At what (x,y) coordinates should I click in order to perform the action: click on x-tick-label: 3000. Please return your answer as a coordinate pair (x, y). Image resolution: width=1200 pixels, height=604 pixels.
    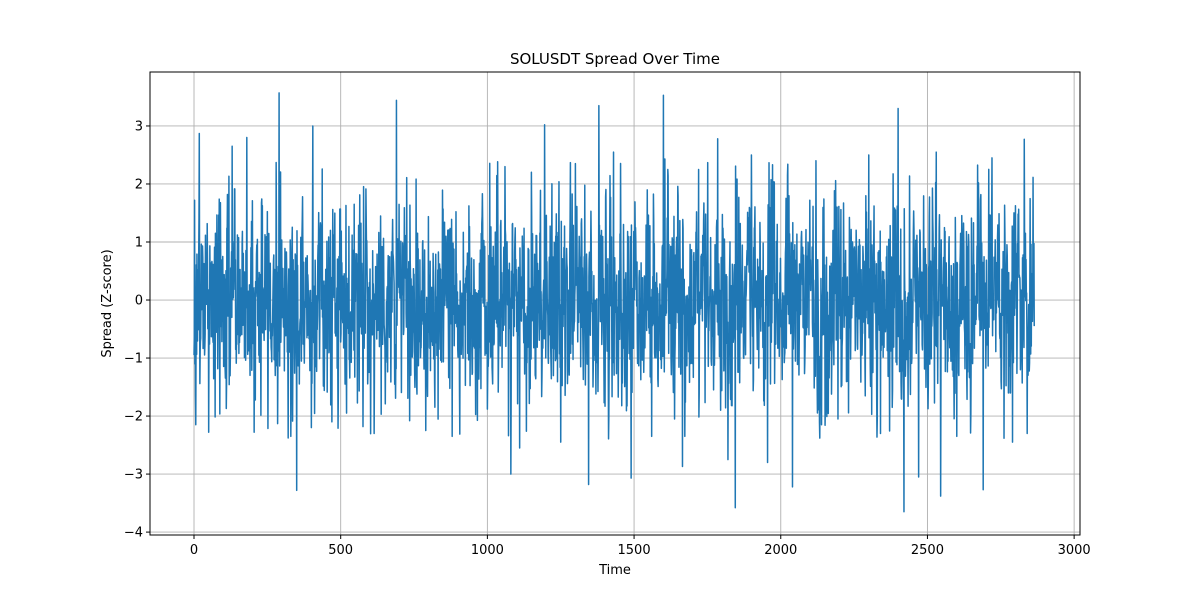
    Looking at the image, I should click on (1074, 550).